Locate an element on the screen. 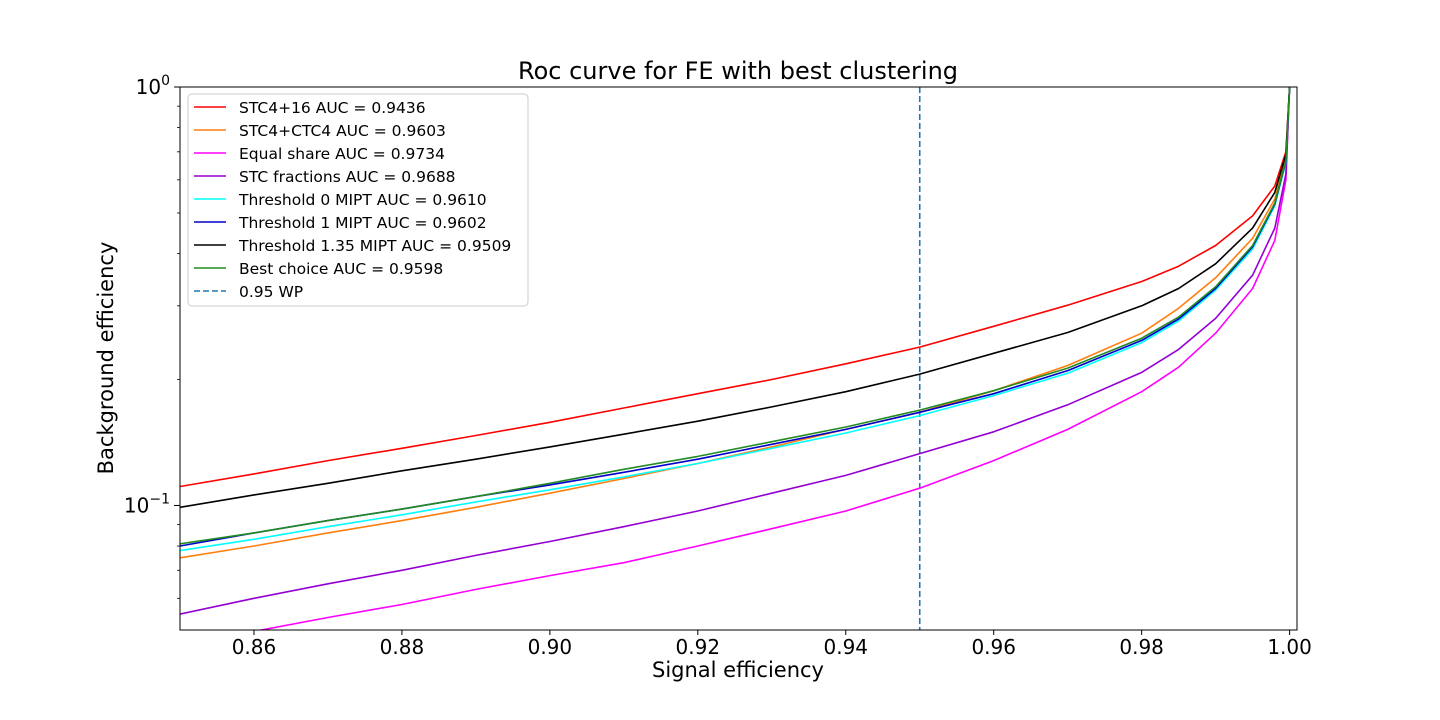 The width and height of the screenshot is (1440, 720). legend-label: STC4+CTC4 AUC = 0.9603 is located at coordinates (342, 131).